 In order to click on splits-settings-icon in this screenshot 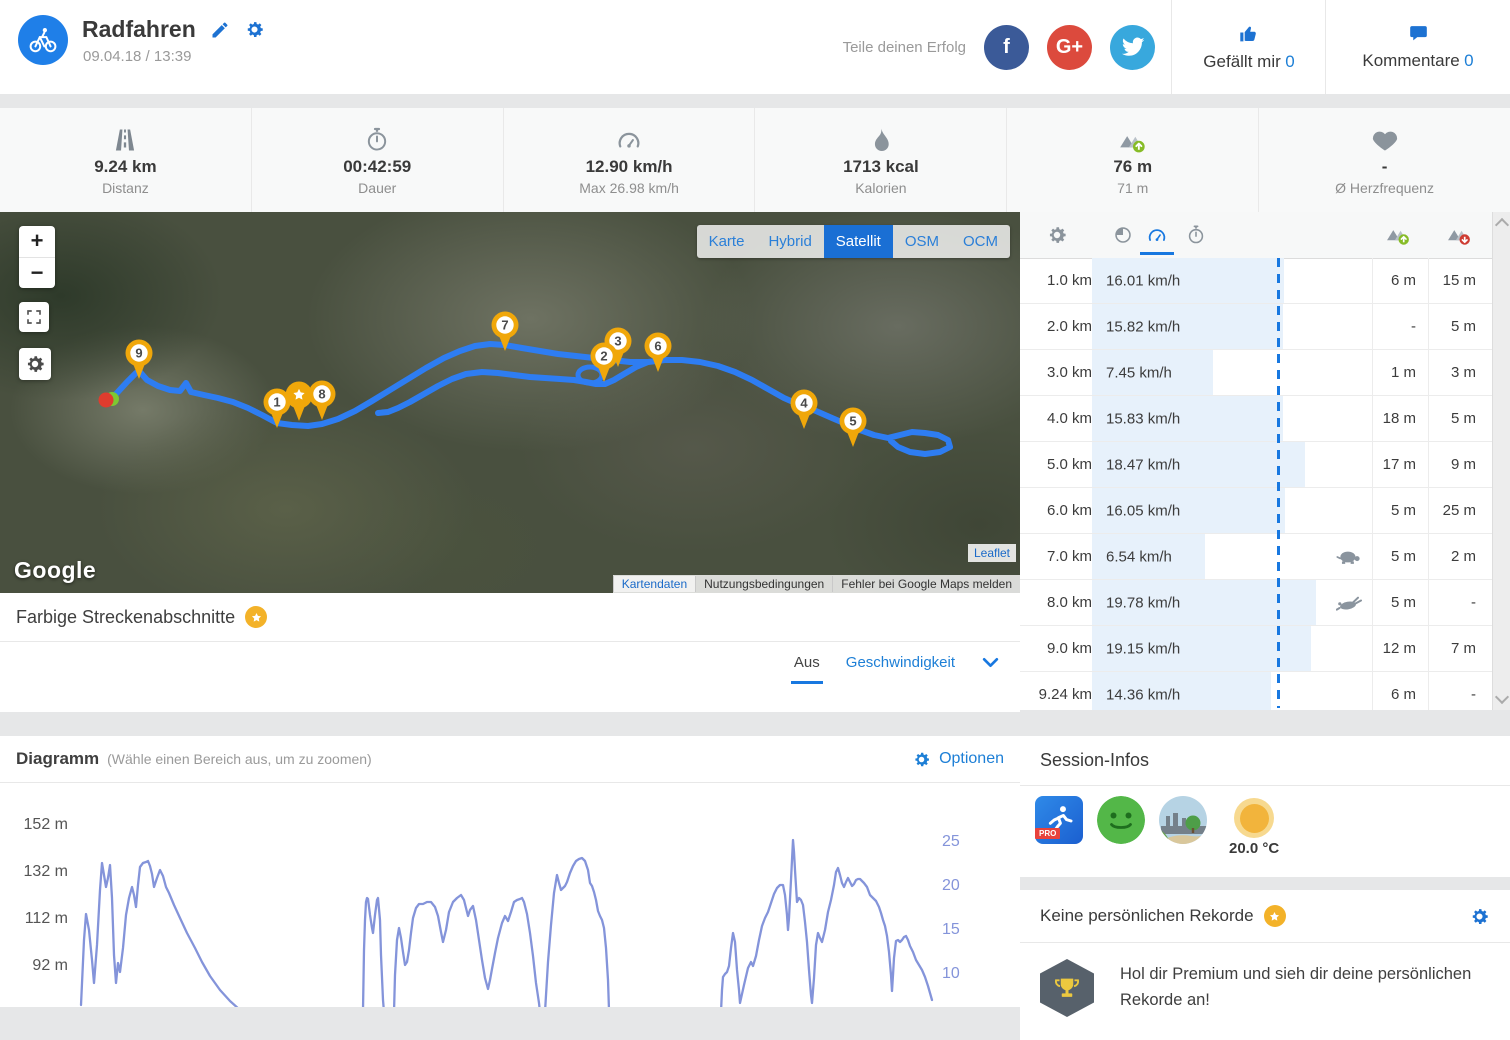, I will do `click(1057, 235)`.